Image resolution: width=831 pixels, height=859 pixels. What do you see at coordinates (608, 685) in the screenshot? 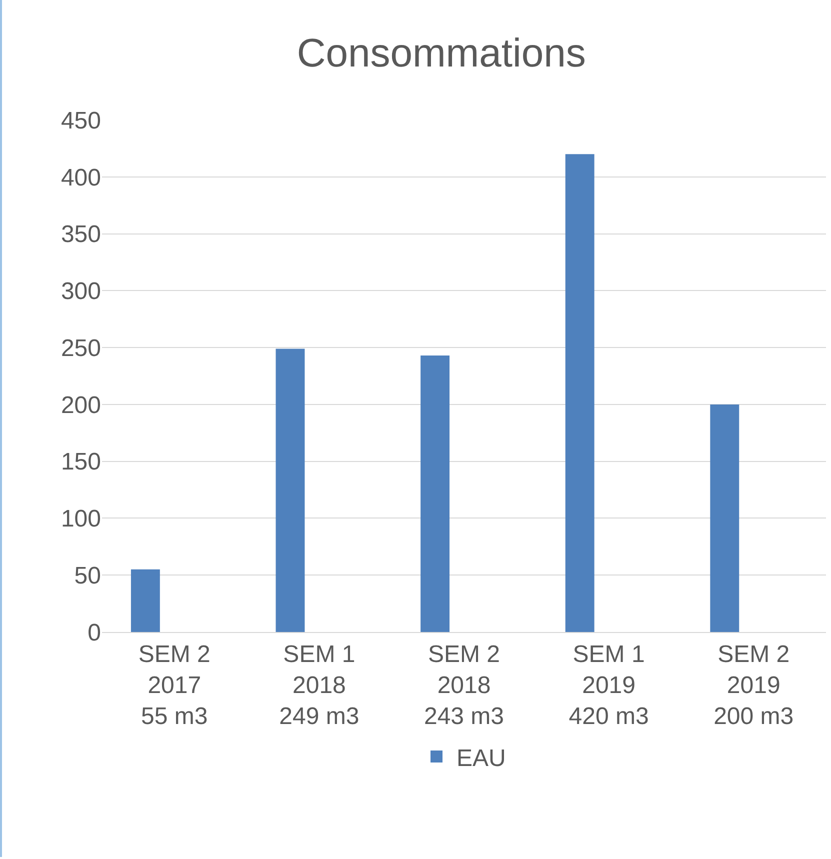
I see `x-tick-label: SEM 1 2019 420 m3` at bounding box center [608, 685].